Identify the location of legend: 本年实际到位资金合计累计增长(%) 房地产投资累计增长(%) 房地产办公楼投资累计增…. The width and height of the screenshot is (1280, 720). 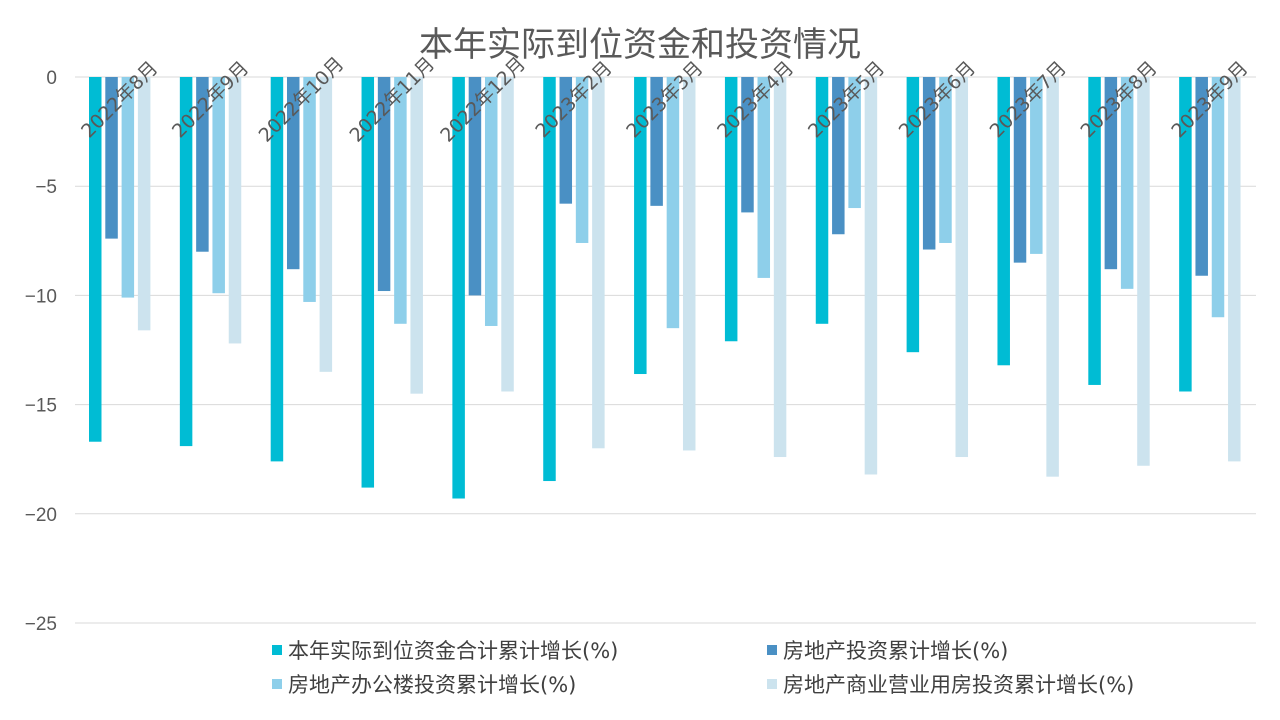
(703, 668).